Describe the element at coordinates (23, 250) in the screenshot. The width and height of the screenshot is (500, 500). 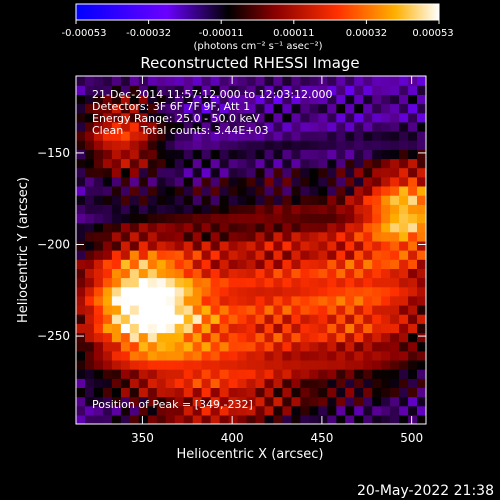
I see `y-axis-label: Heliocentric Y (arcsec)` at that location.